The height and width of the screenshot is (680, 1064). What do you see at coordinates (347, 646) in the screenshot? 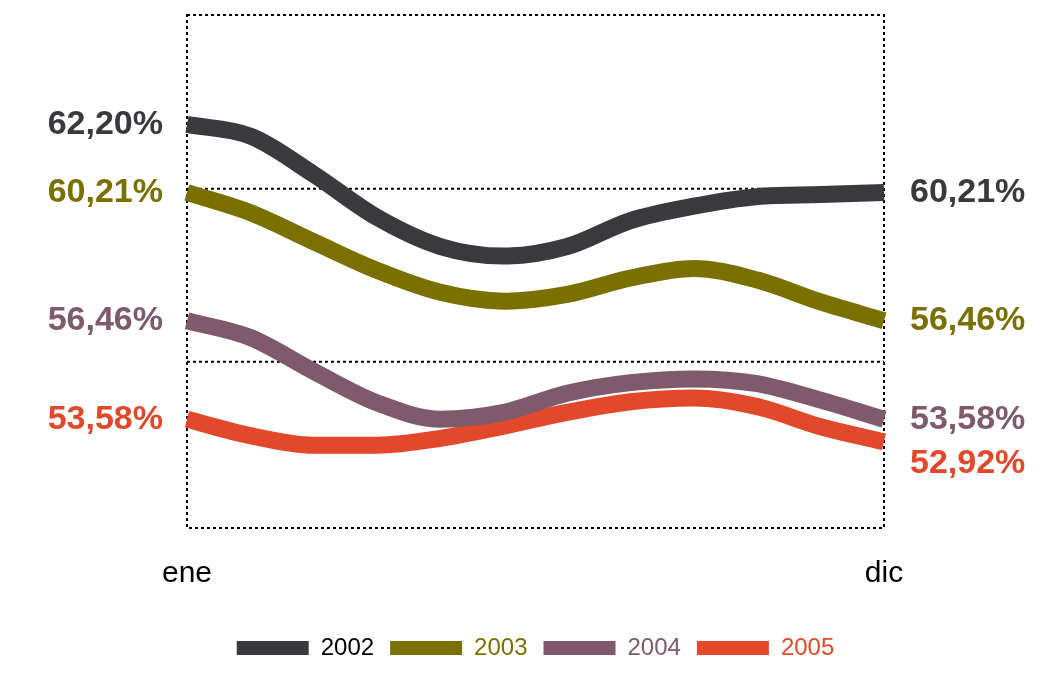
I see `legend-label: 2002` at bounding box center [347, 646].